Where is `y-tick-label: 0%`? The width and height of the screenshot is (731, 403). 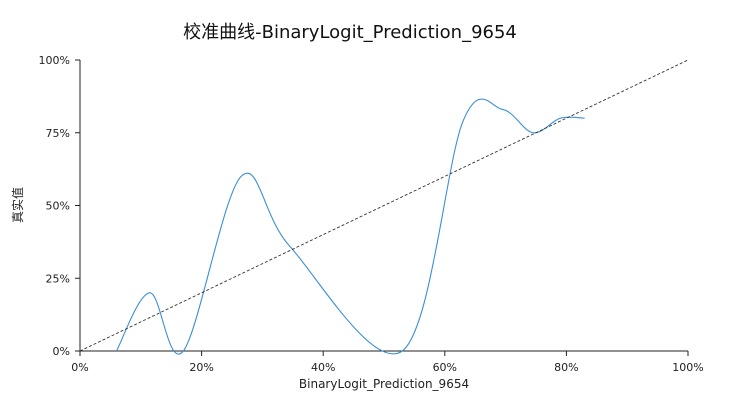 y-tick-label: 0% is located at coordinates (61, 351).